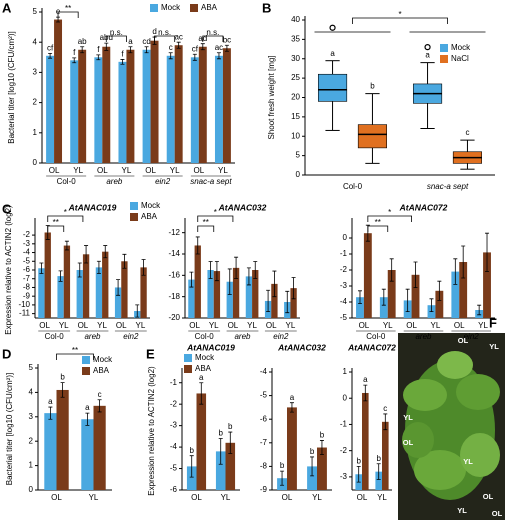 Image resolution: width=506 pixels, height=523 pixels. I want to click on y-tick-label: -3, so click(27, 243).